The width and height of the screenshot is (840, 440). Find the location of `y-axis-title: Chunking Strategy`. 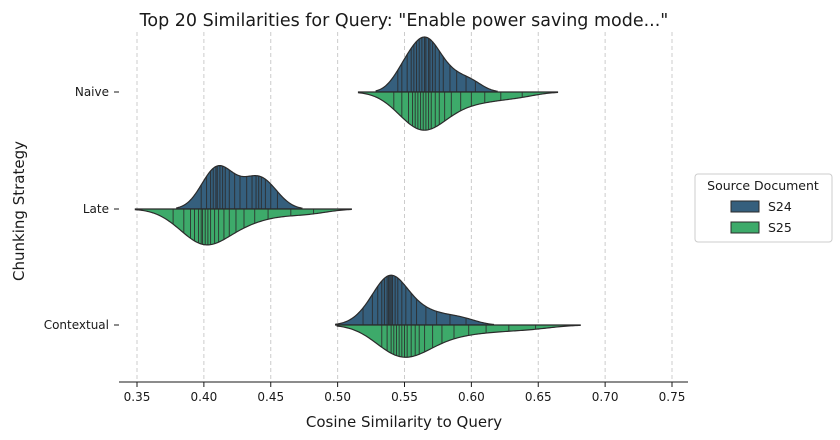

y-axis-title: Chunking Strategy is located at coordinates (19, 211).